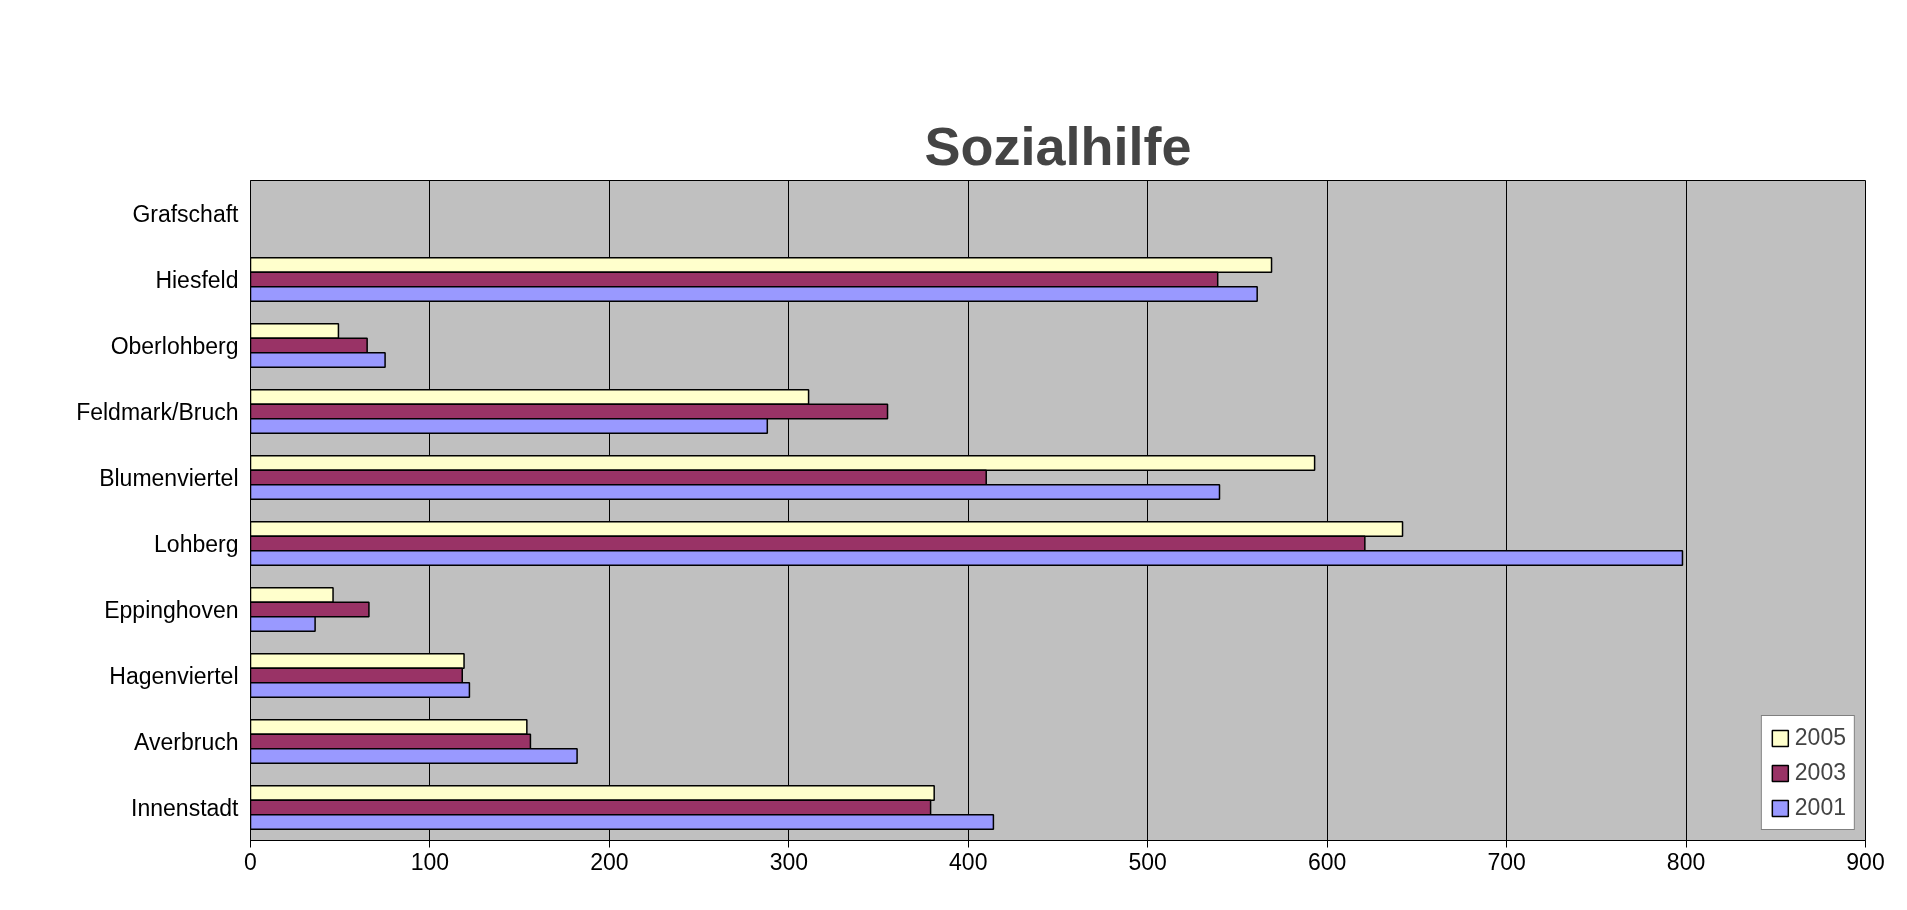 This screenshot has width=1907, height=910. What do you see at coordinates (1820, 807) in the screenshot?
I see `legend-label: 2001` at bounding box center [1820, 807].